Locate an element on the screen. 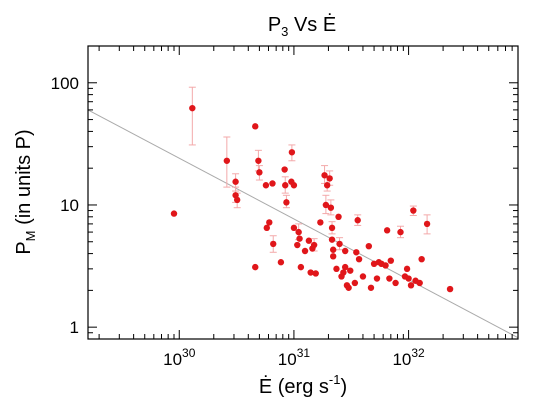 The image size is (550, 410). y-axis-label-rest: (in units P) is located at coordinates (24, 179).